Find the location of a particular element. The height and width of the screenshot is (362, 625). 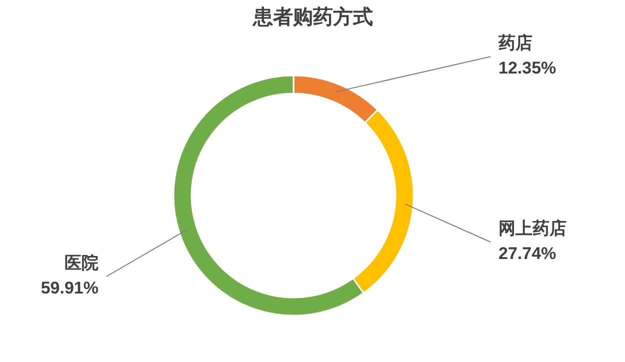

data-label: 59.91% is located at coordinates (69, 288).